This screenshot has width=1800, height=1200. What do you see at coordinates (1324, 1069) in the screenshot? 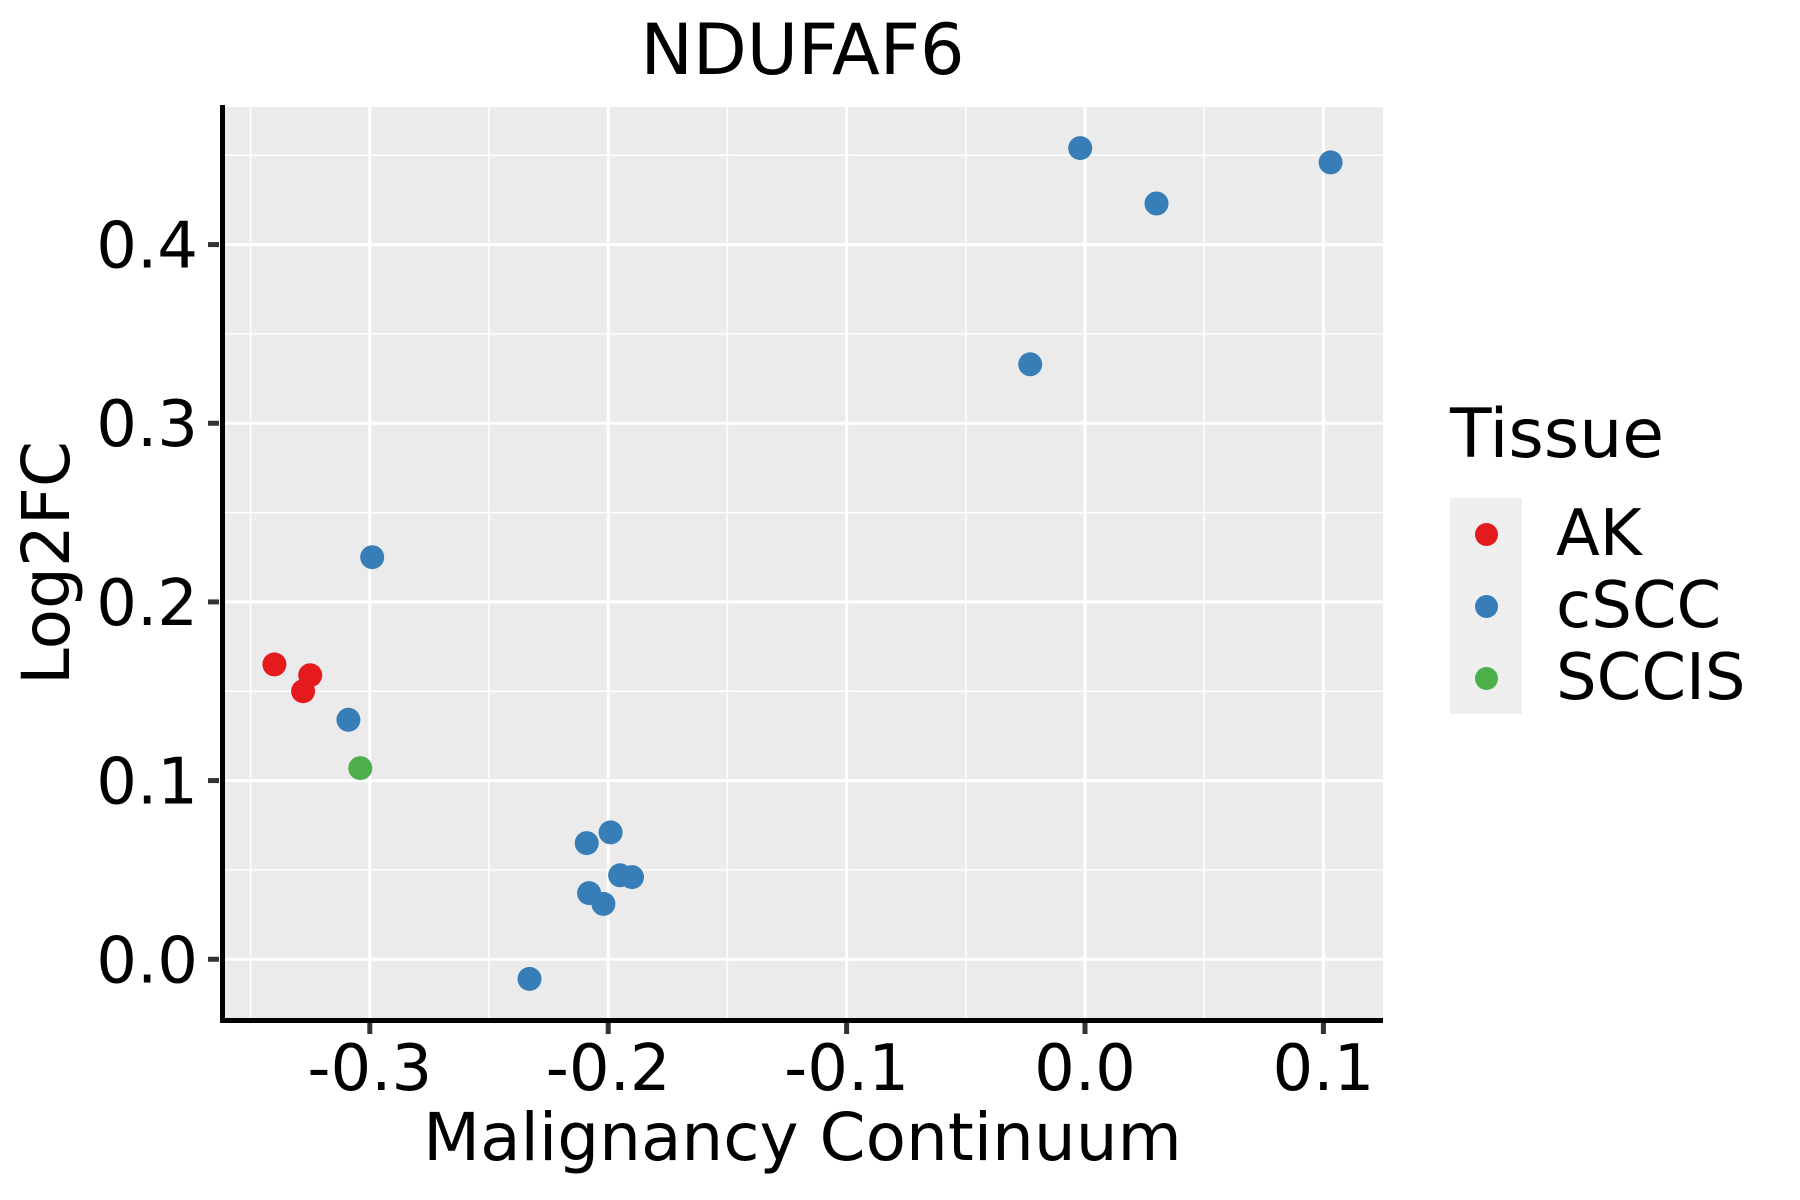
I see `x-tick-label: 0.1` at bounding box center [1324, 1069].